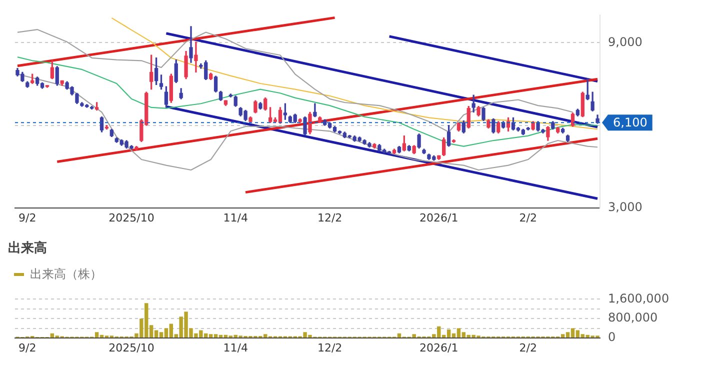  What do you see at coordinates (66, 274) in the screenshot?
I see `legend-label: 出来高（株）` at bounding box center [66, 274].